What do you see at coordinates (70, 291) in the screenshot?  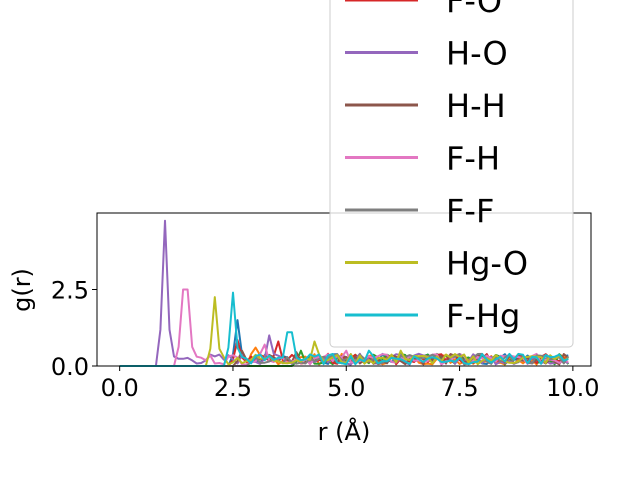 I see `y-tick-label: 2.5` at bounding box center [70, 291].